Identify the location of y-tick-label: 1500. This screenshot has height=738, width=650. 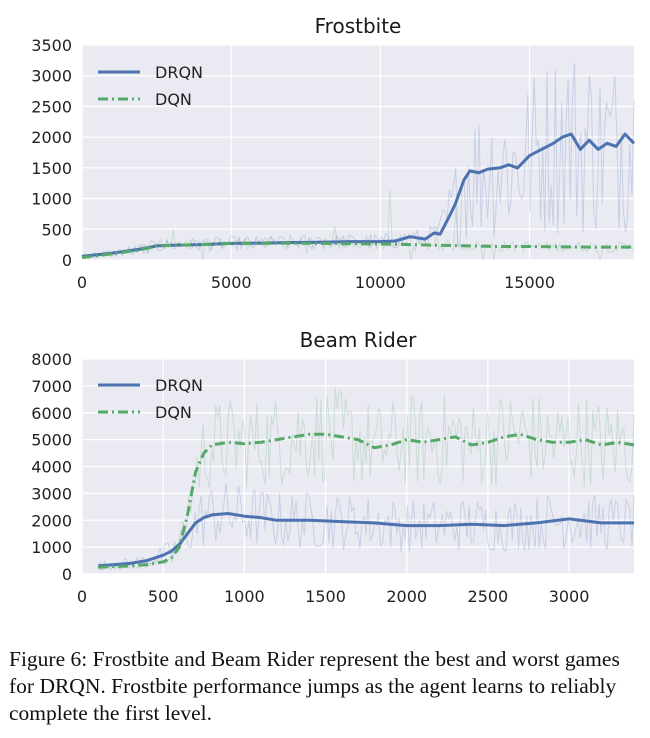
(51, 168).